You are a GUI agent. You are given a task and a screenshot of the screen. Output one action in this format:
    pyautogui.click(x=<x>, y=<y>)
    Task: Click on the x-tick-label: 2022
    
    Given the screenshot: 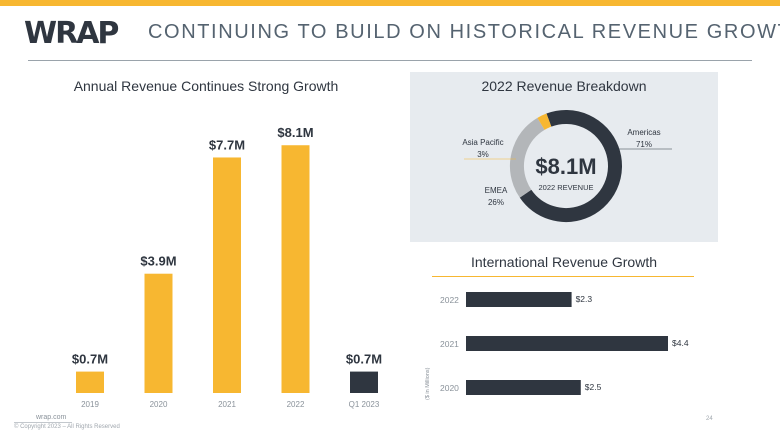 What is the action you would take?
    pyautogui.click(x=296, y=404)
    